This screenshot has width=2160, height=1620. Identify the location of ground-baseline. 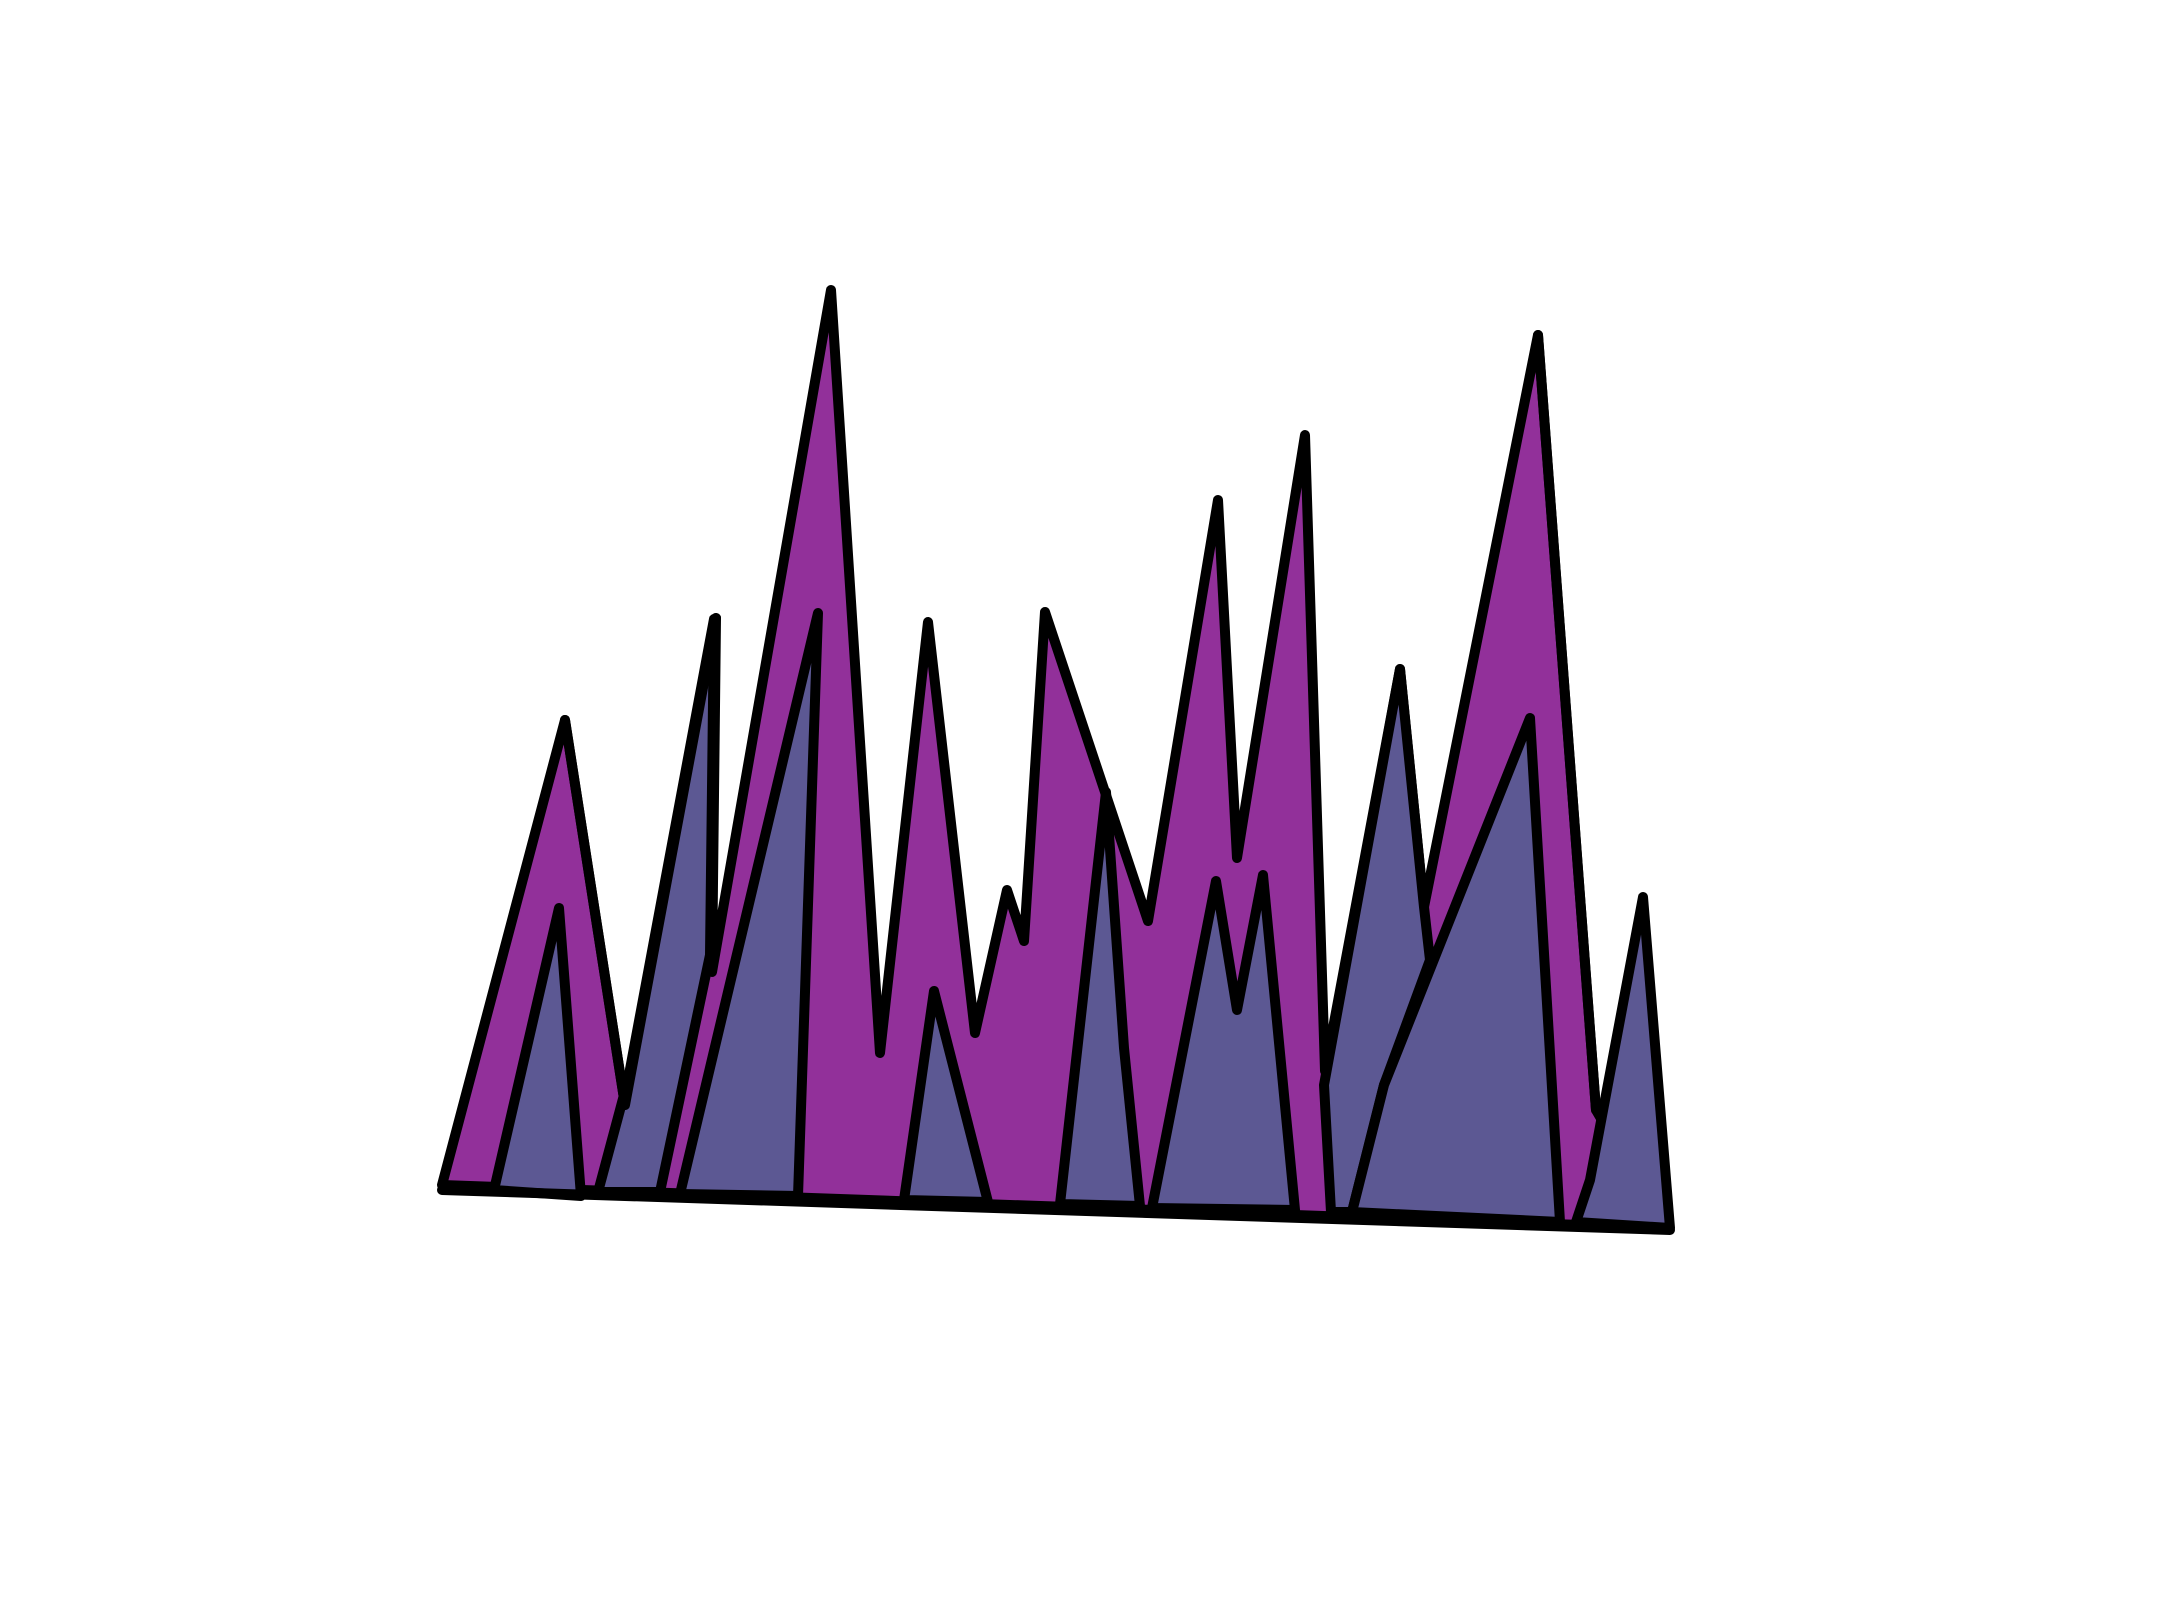
(1056, 1210).